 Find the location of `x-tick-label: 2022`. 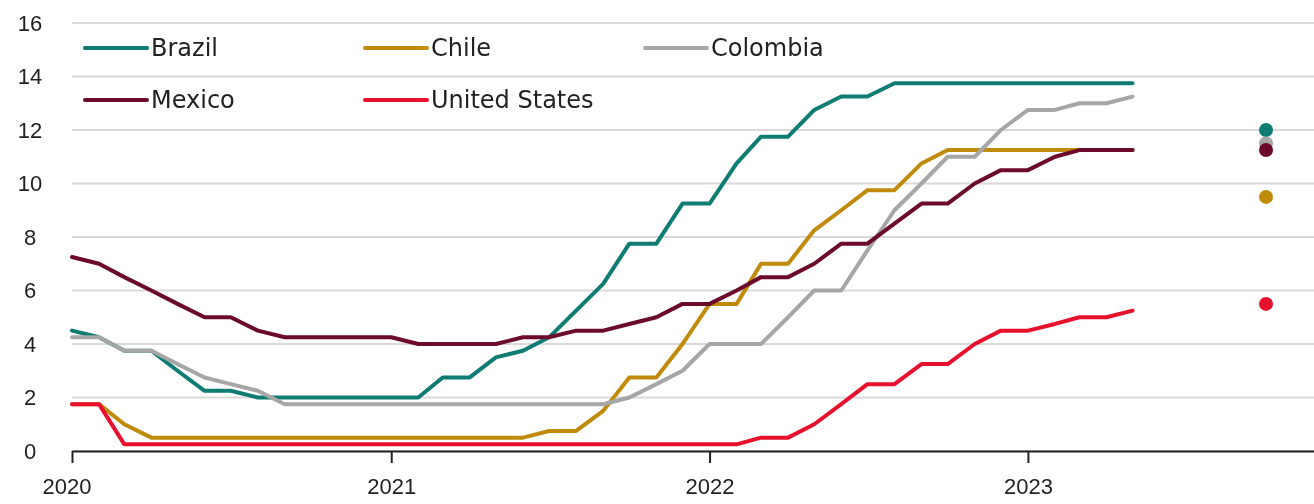

x-tick-label: 2022 is located at coordinates (710, 486).